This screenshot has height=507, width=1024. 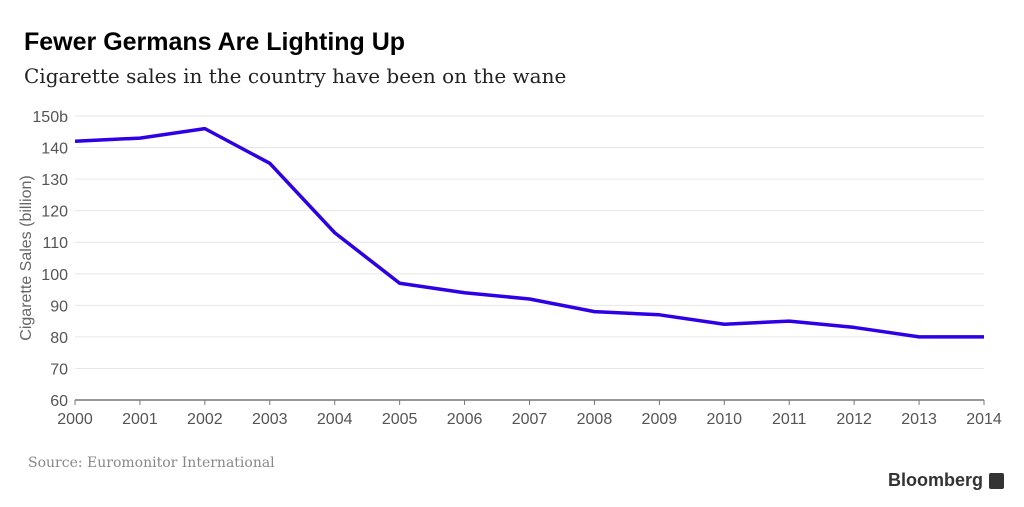 I want to click on source-note: Source: Euromonitor International, so click(x=151, y=463).